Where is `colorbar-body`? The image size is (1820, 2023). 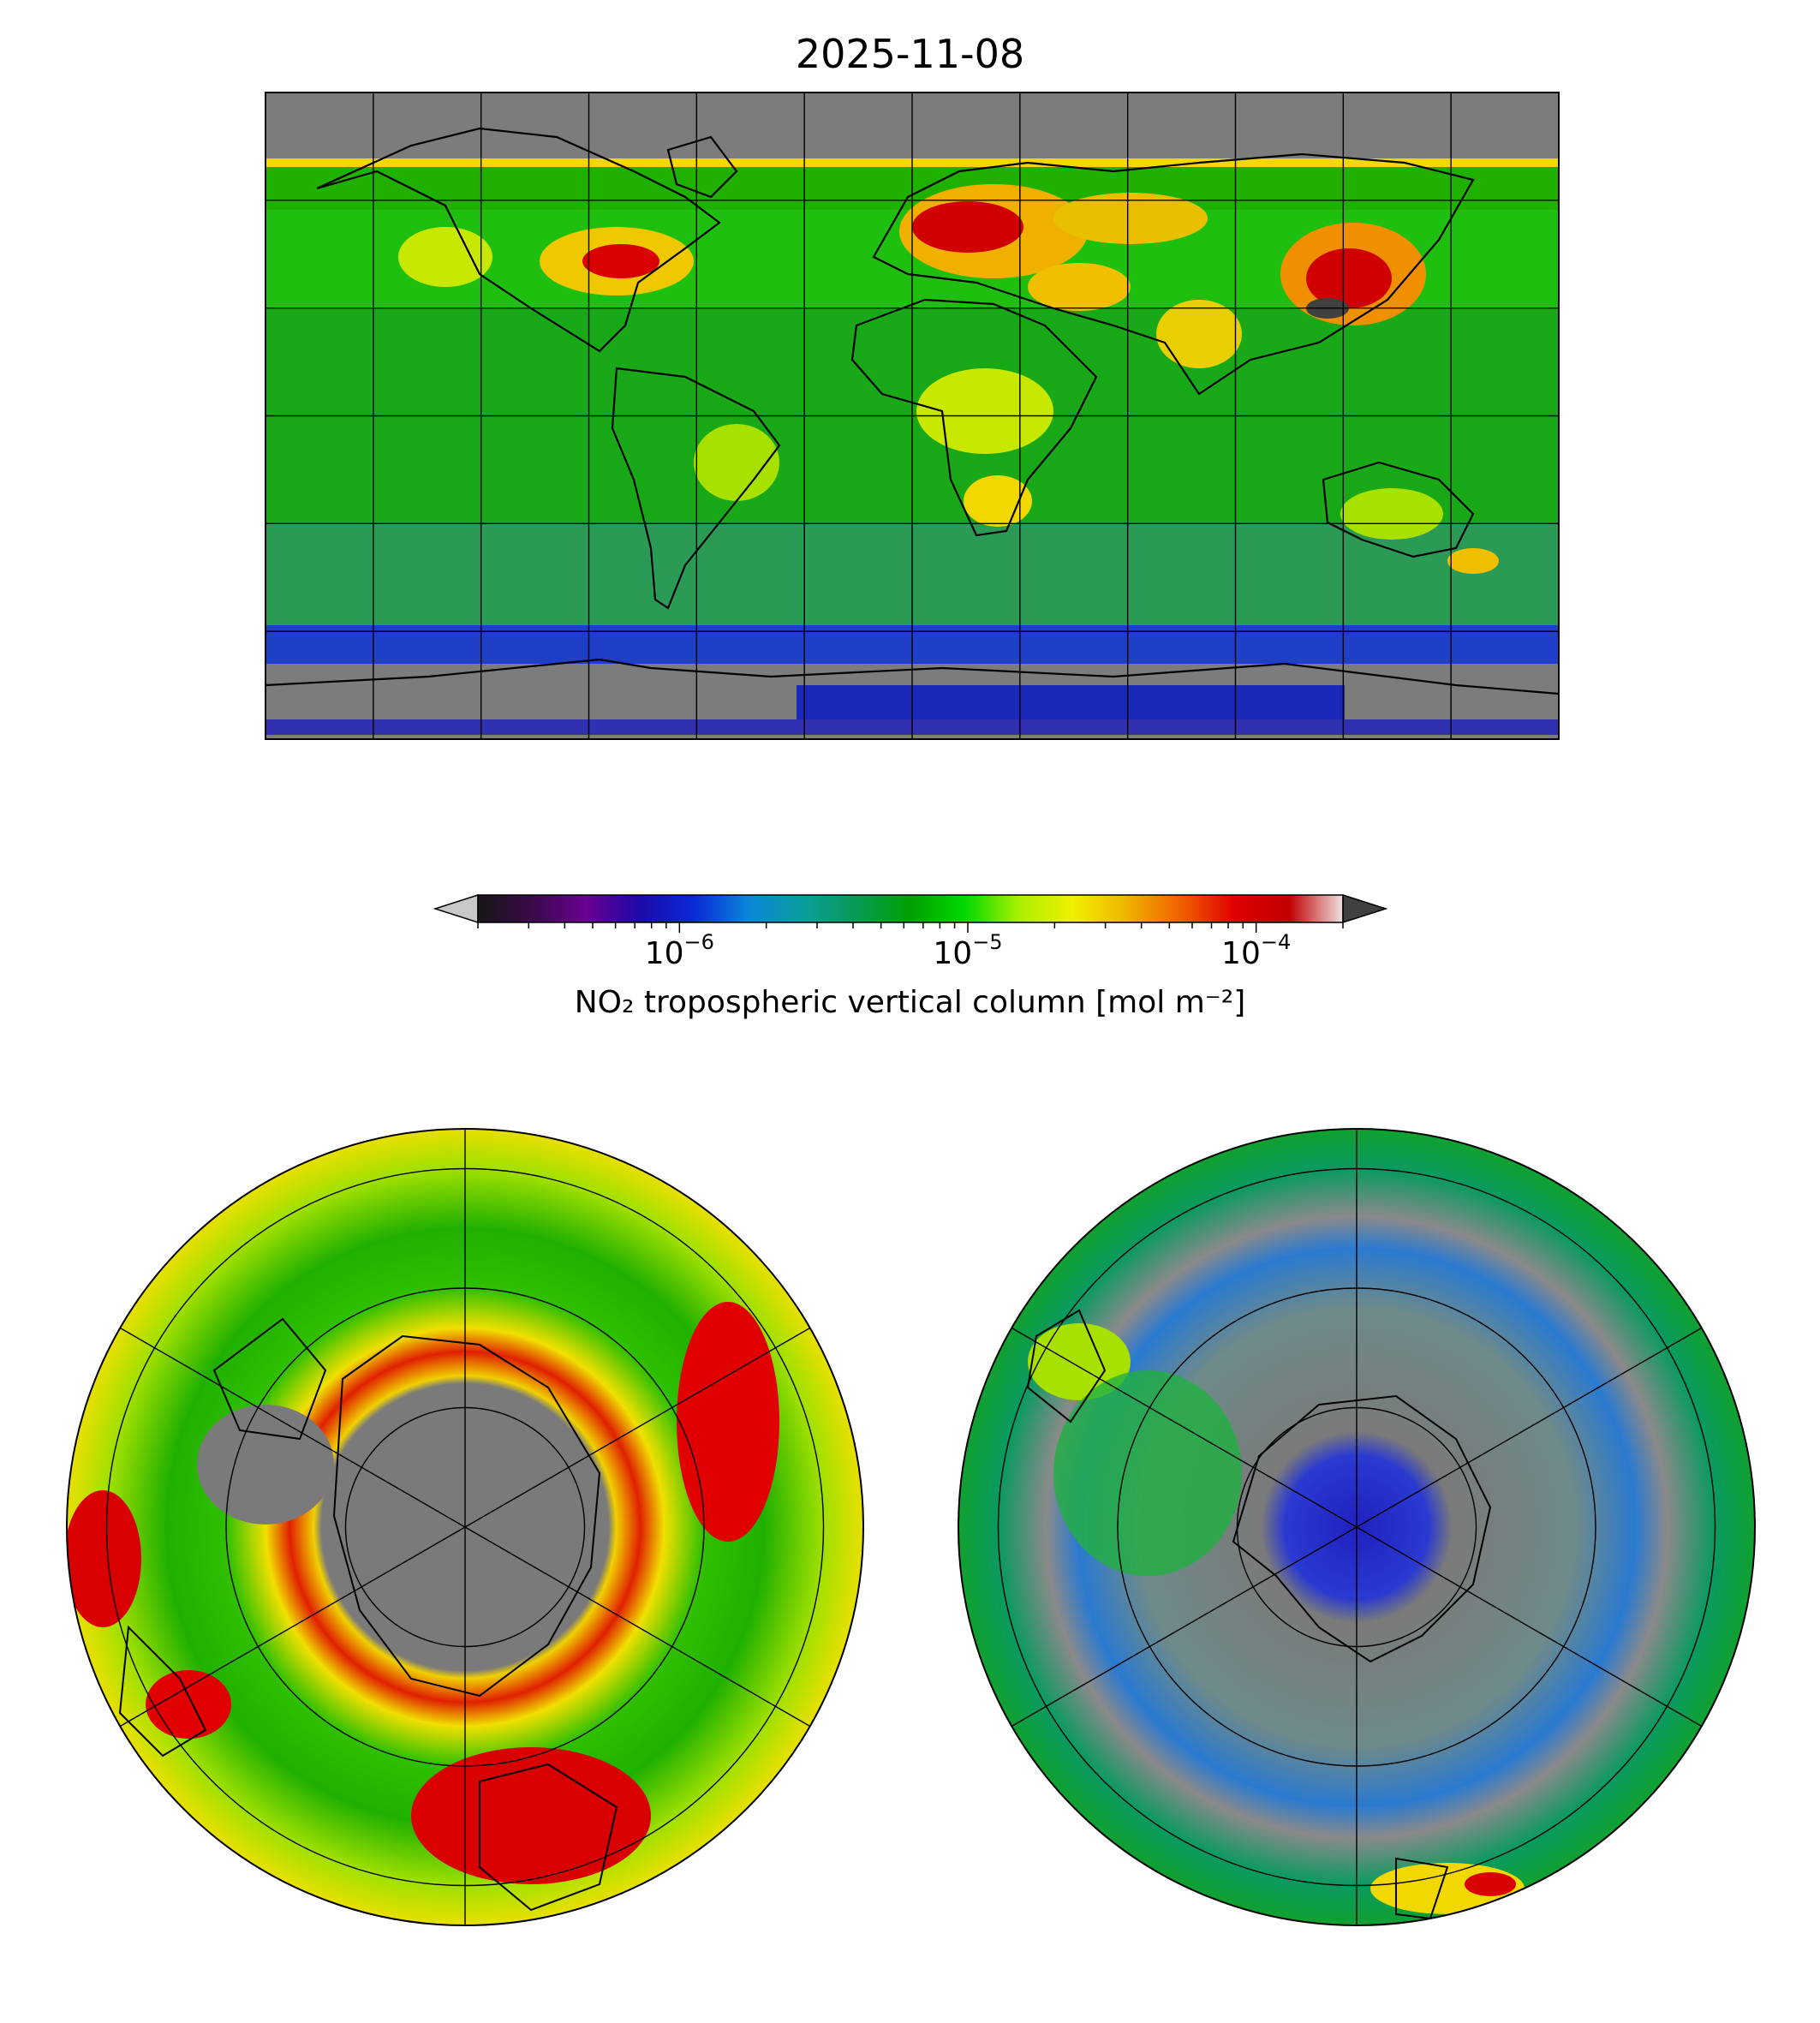
colorbar-body is located at coordinates (911, 908).